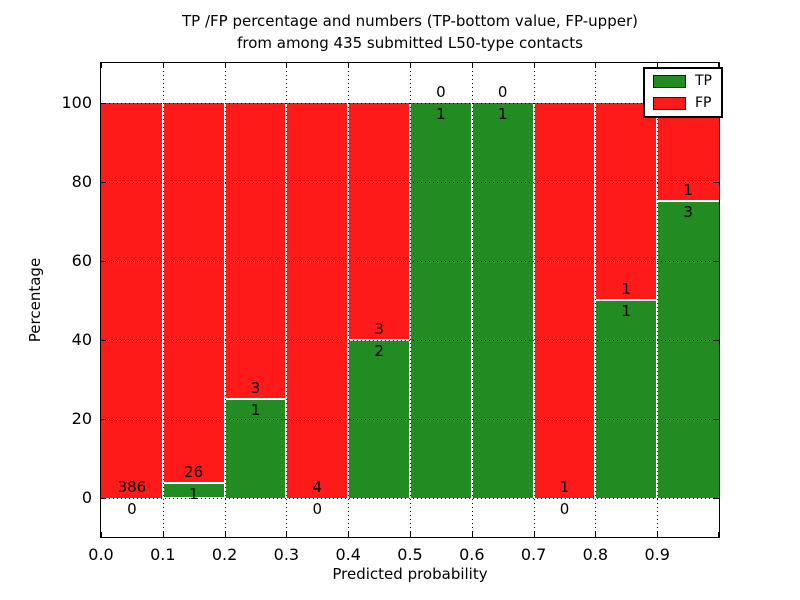  What do you see at coordinates (81, 181) in the screenshot?
I see `y-tick-label: 80` at bounding box center [81, 181].